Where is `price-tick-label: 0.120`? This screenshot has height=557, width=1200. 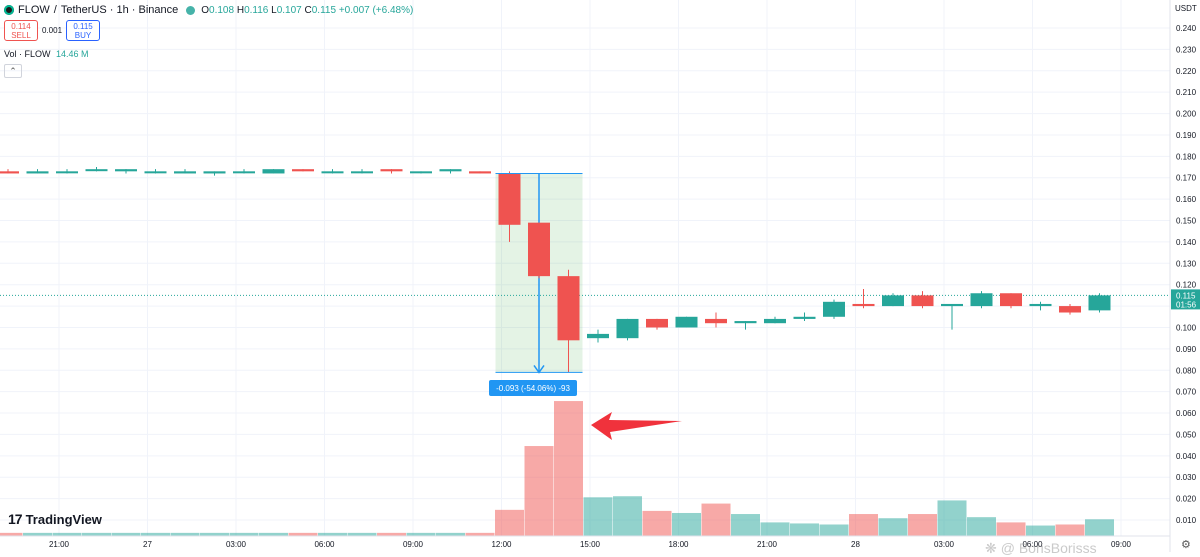 price-tick-label: 0.120 is located at coordinates (1186, 285).